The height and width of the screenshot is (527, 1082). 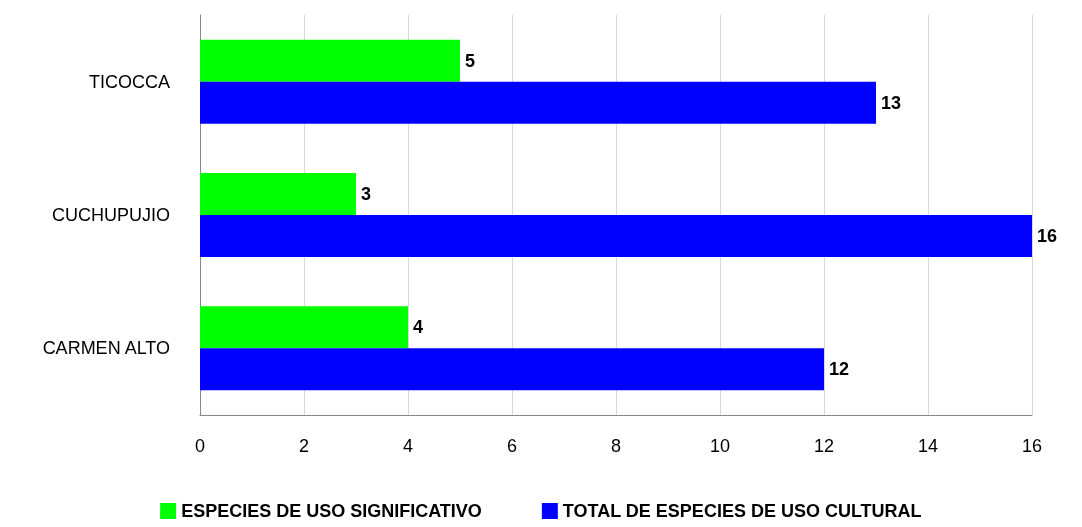 I want to click on x-tick-label: 4, so click(x=408, y=446).